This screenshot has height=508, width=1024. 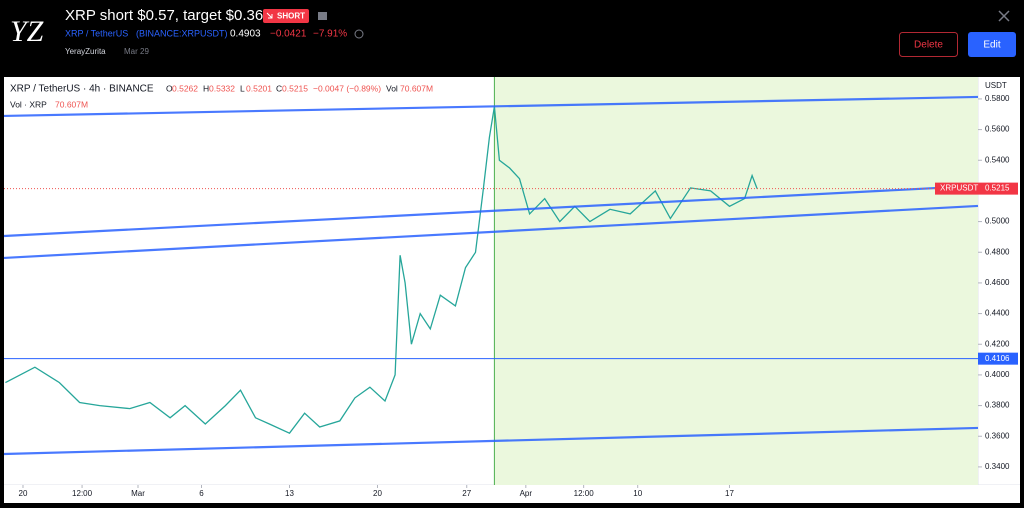 What do you see at coordinates (206, 88) in the screenshot?
I see `ohlc-h-label: H` at bounding box center [206, 88].